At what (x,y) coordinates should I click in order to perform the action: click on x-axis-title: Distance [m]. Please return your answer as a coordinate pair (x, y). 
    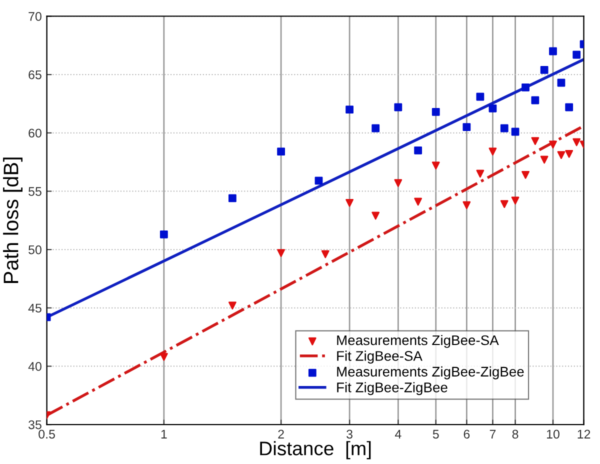
    Looking at the image, I should click on (315, 450).